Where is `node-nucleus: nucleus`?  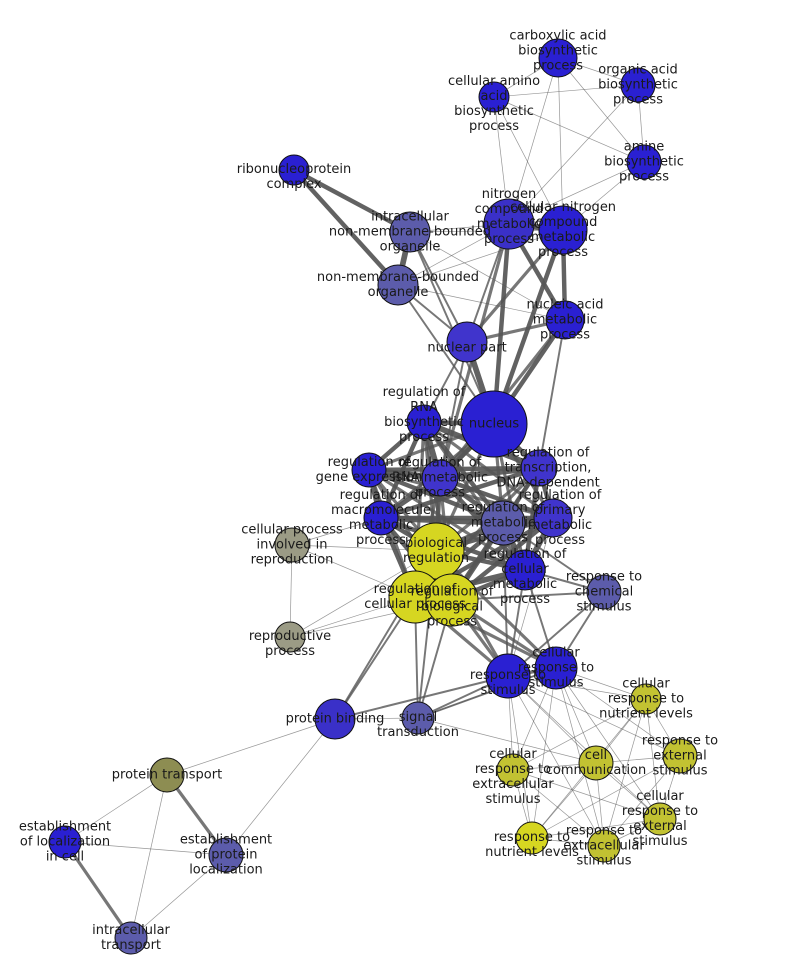
node-nucleus: nucleus is located at coordinates (494, 424).